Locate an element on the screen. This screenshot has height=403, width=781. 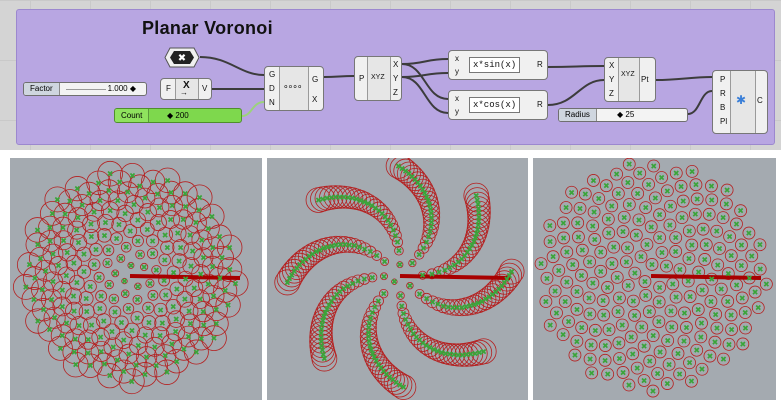
sin-input-y: y is located at coordinates (457, 71).